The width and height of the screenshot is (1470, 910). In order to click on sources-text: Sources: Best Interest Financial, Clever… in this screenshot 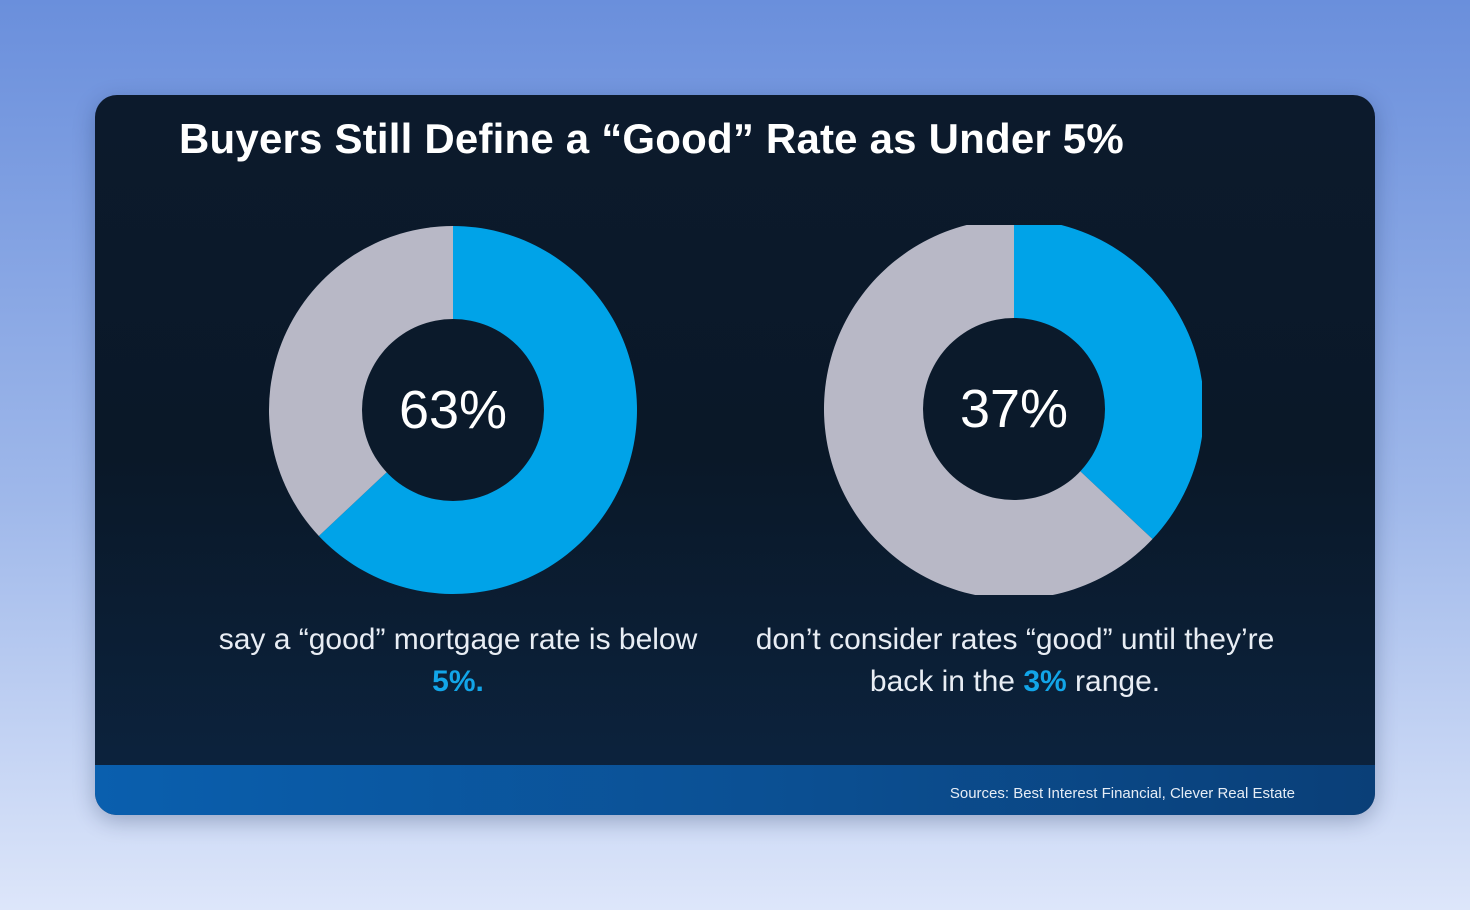, I will do `click(1122, 793)`.